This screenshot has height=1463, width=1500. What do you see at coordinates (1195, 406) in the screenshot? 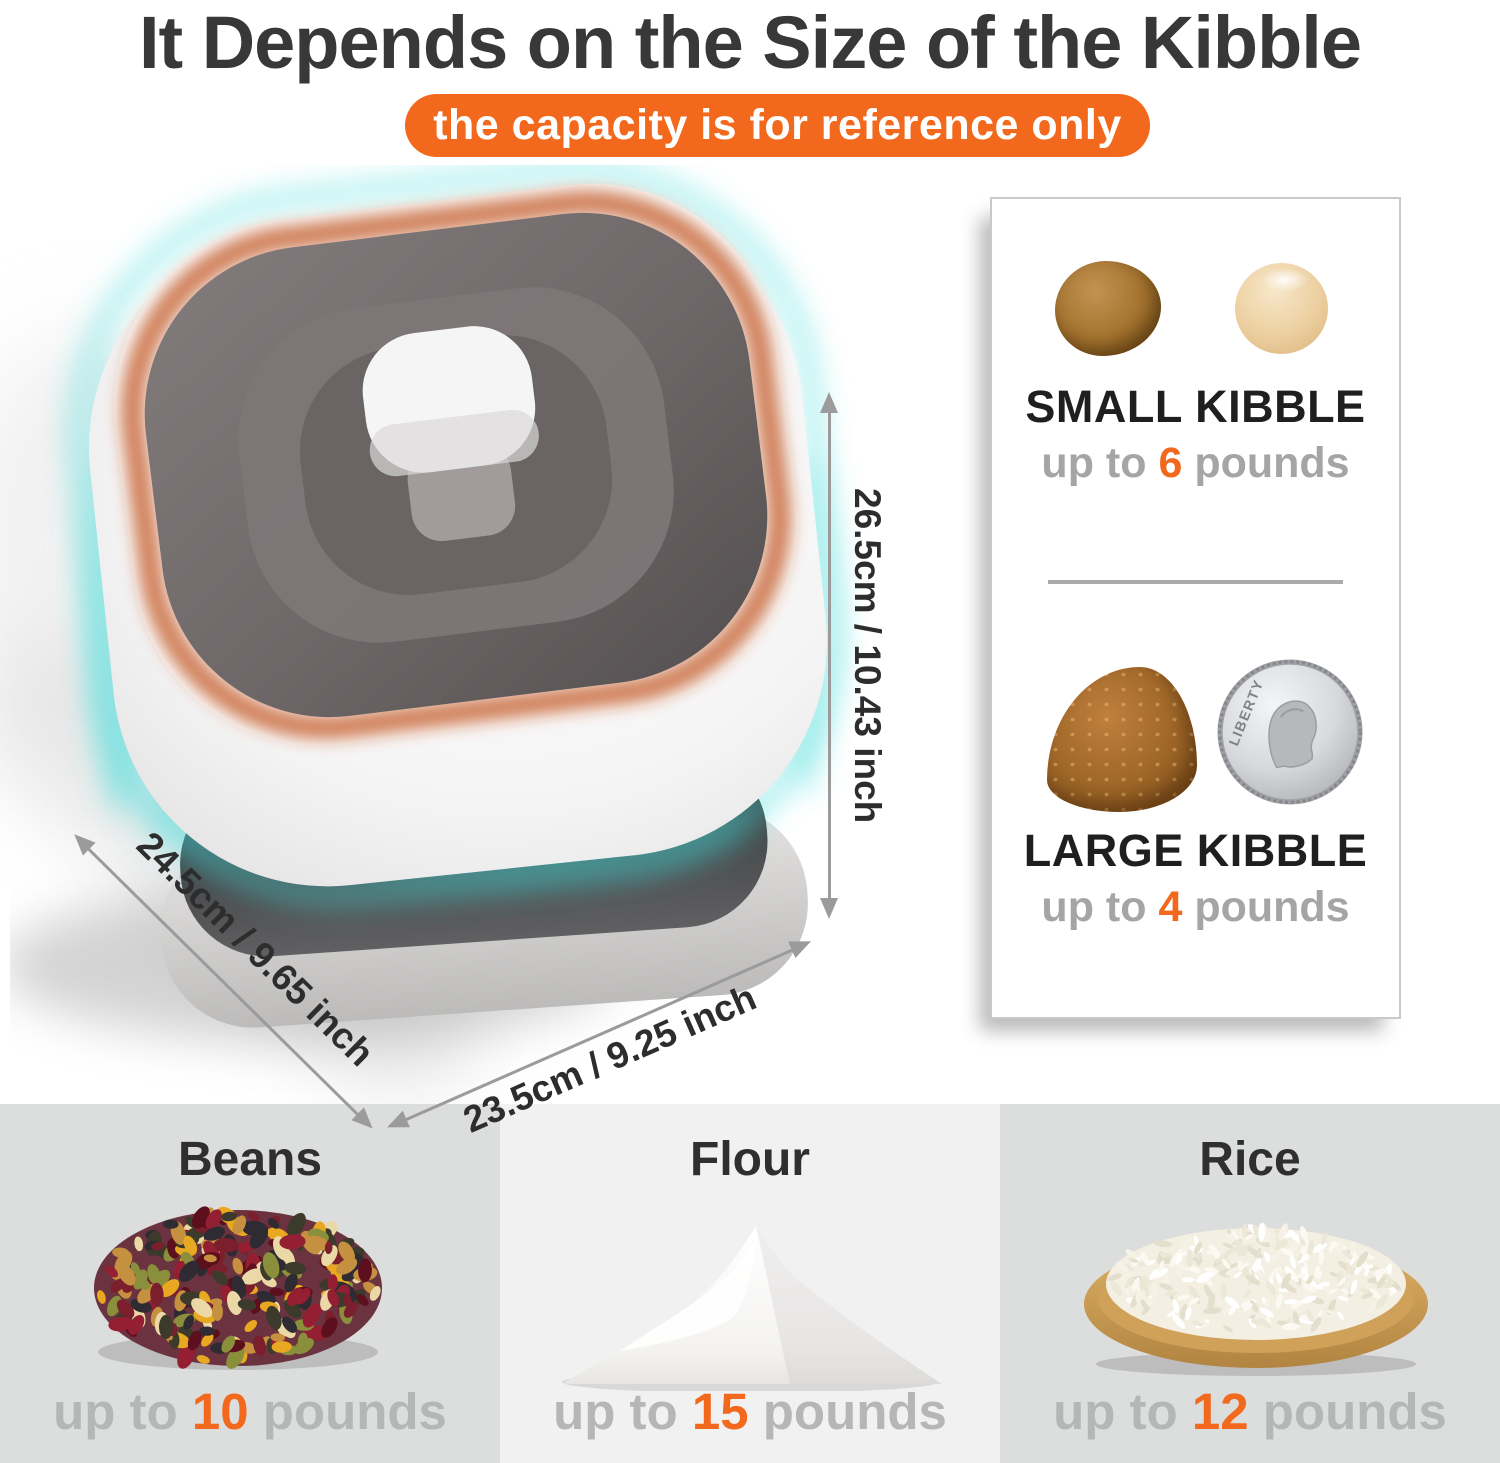
I see `small-kibble-label: SMALL KIBBLE` at bounding box center [1195, 406].